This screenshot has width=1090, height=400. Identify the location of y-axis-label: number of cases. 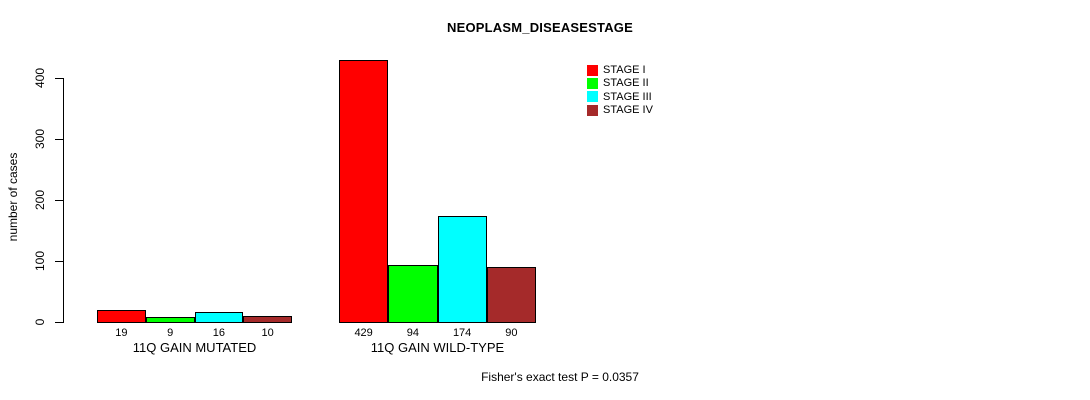
(13, 197).